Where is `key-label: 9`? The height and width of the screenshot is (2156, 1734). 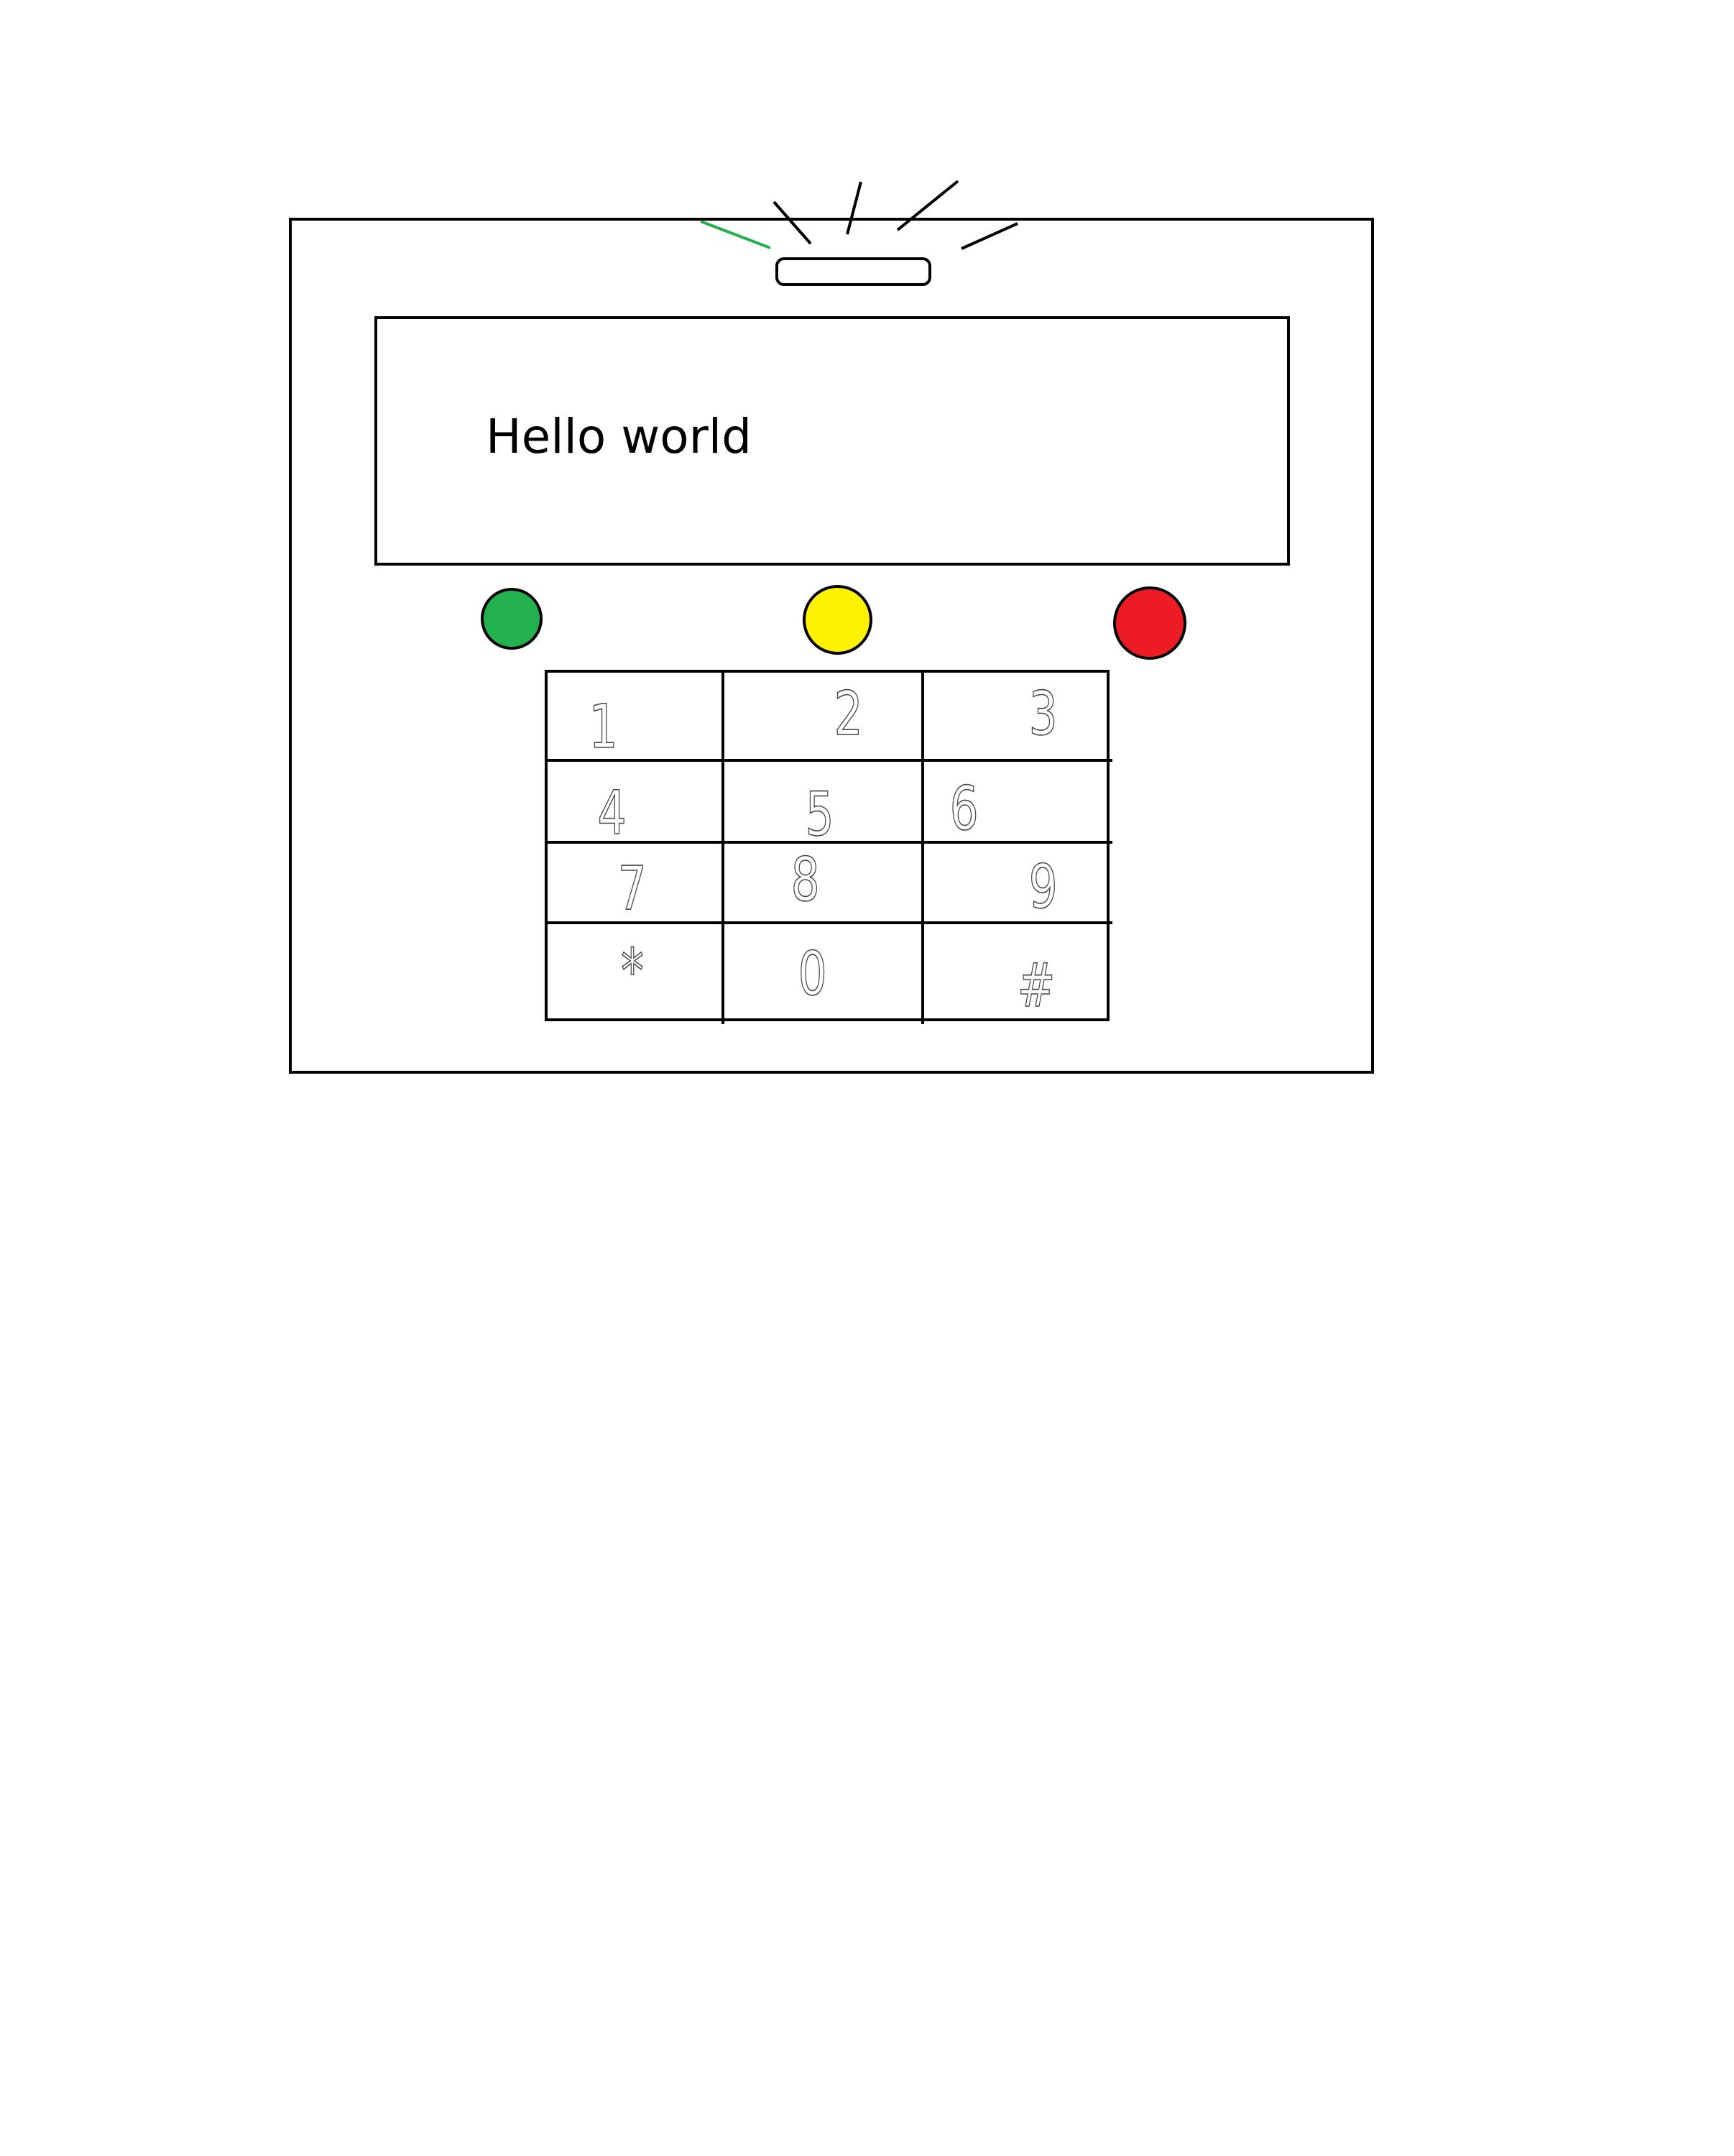
key-label: 9 is located at coordinates (1043, 887).